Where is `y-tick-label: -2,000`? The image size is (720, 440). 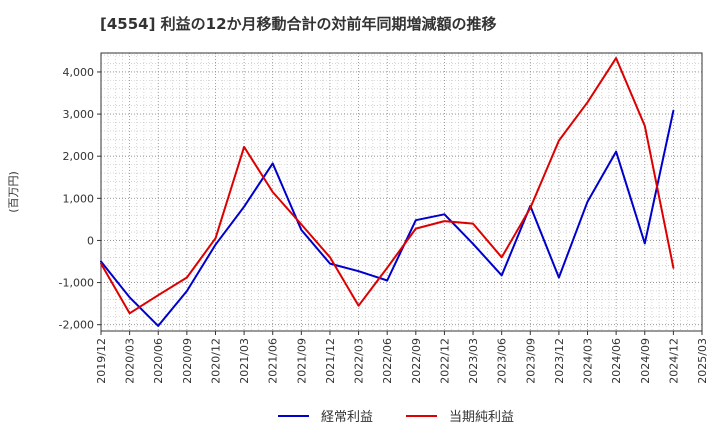
y-tick-label: -2,000 is located at coordinates (76, 325).